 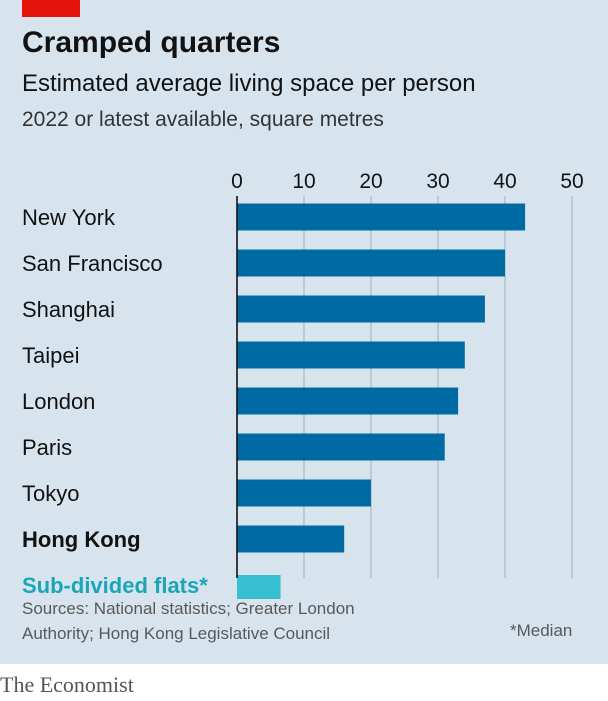 What do you see at coordinates (504, 181) in the screenshot?
I see `tick-label-40: 40` at bounding box center [504, 181].